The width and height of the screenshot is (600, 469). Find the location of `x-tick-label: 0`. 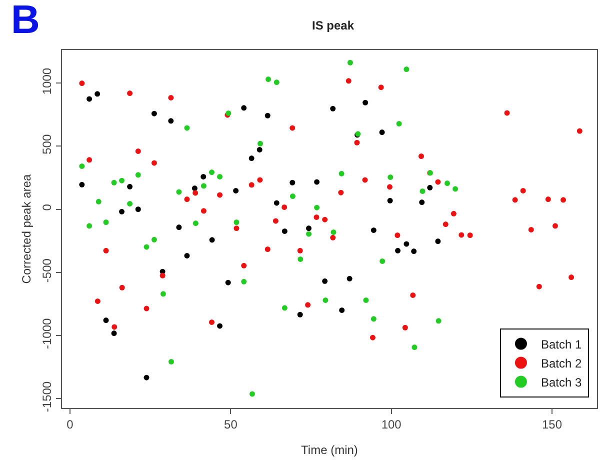

x-tick-label: 0 is located at coordinates (70, 424).